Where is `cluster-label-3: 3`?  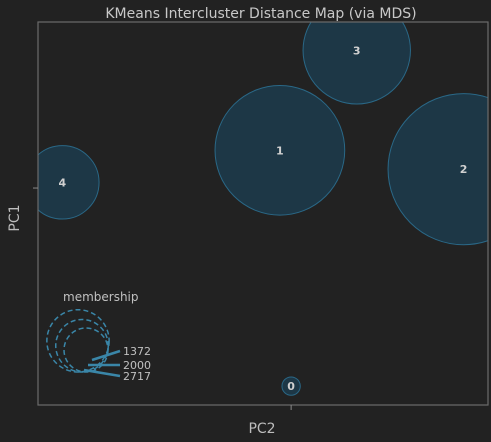 cluster-label-3: 3 is located at coordinates (357, 50).